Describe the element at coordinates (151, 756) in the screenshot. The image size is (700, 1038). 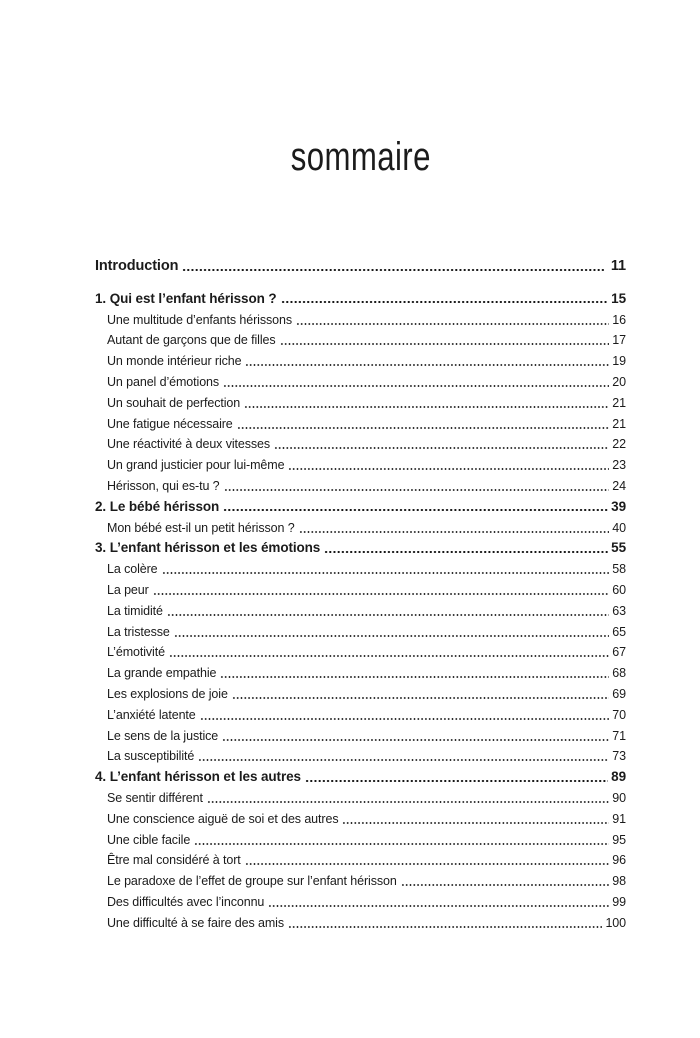
I see `toc-entry-label: La susceptibilité` at that location.